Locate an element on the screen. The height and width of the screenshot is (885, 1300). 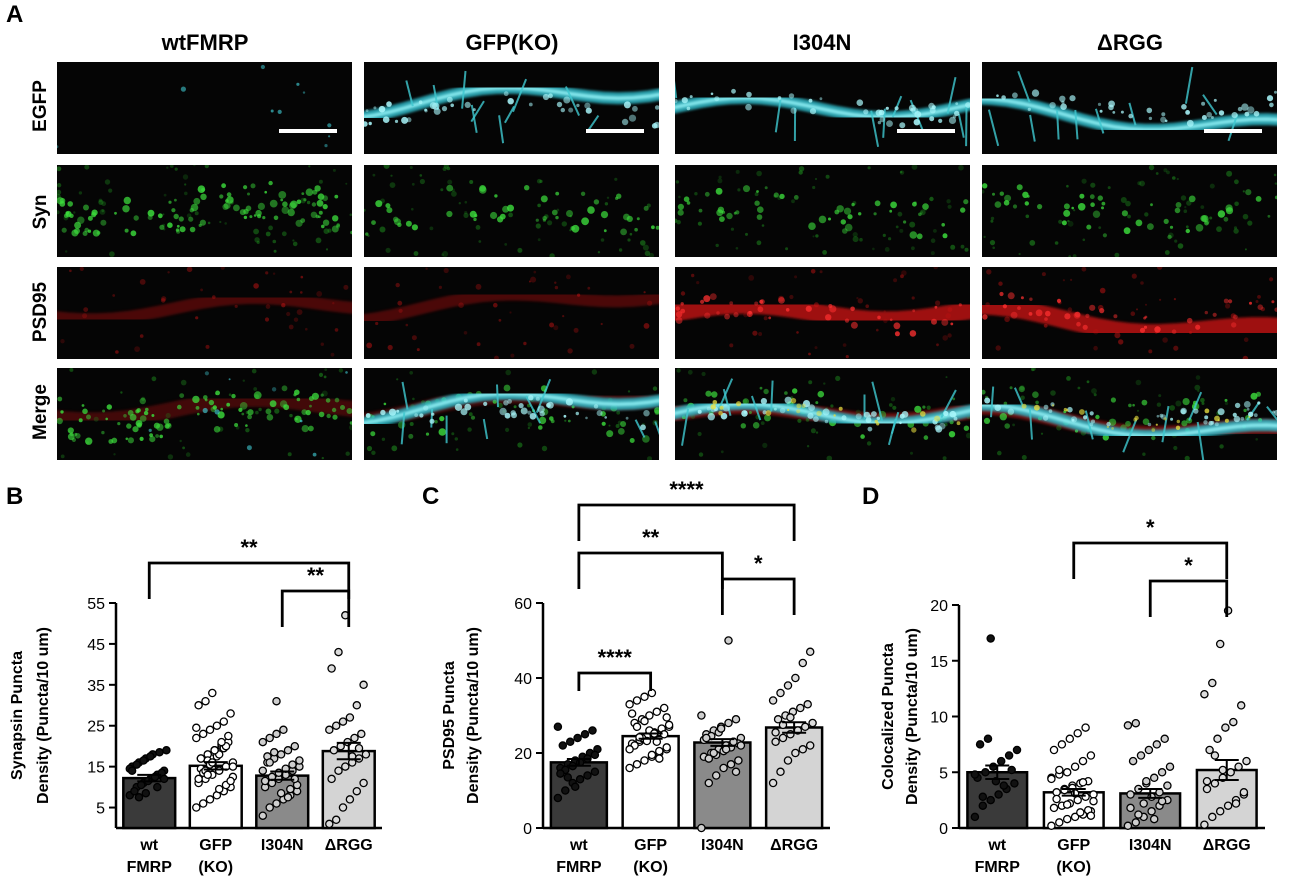
y-tick-label: 15 is located at coordinates (939, 662).